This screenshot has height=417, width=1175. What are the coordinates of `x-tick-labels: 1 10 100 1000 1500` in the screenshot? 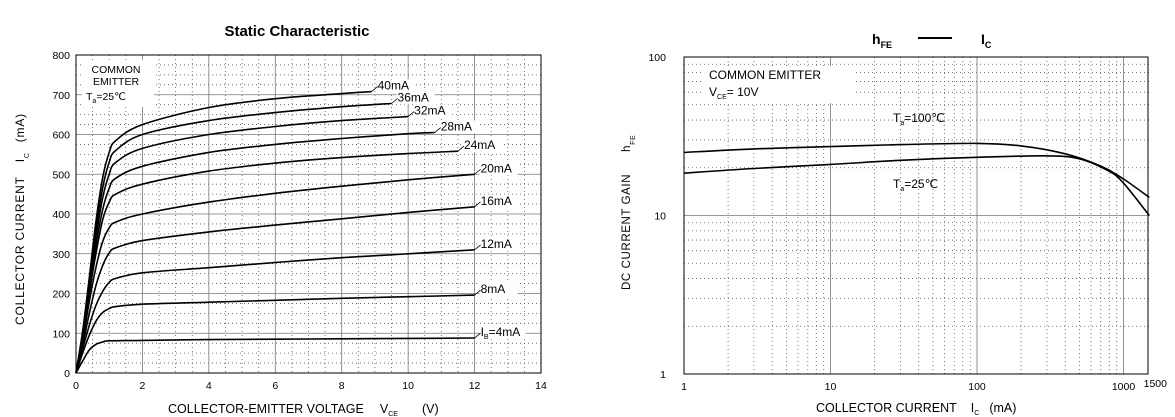 It's located at (924, 385).